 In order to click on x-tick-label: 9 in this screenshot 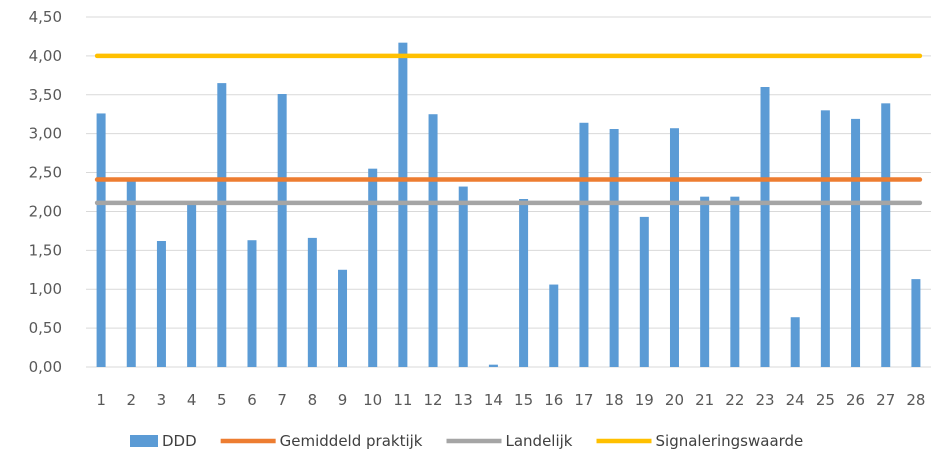, I will do `click(343, 400)`.